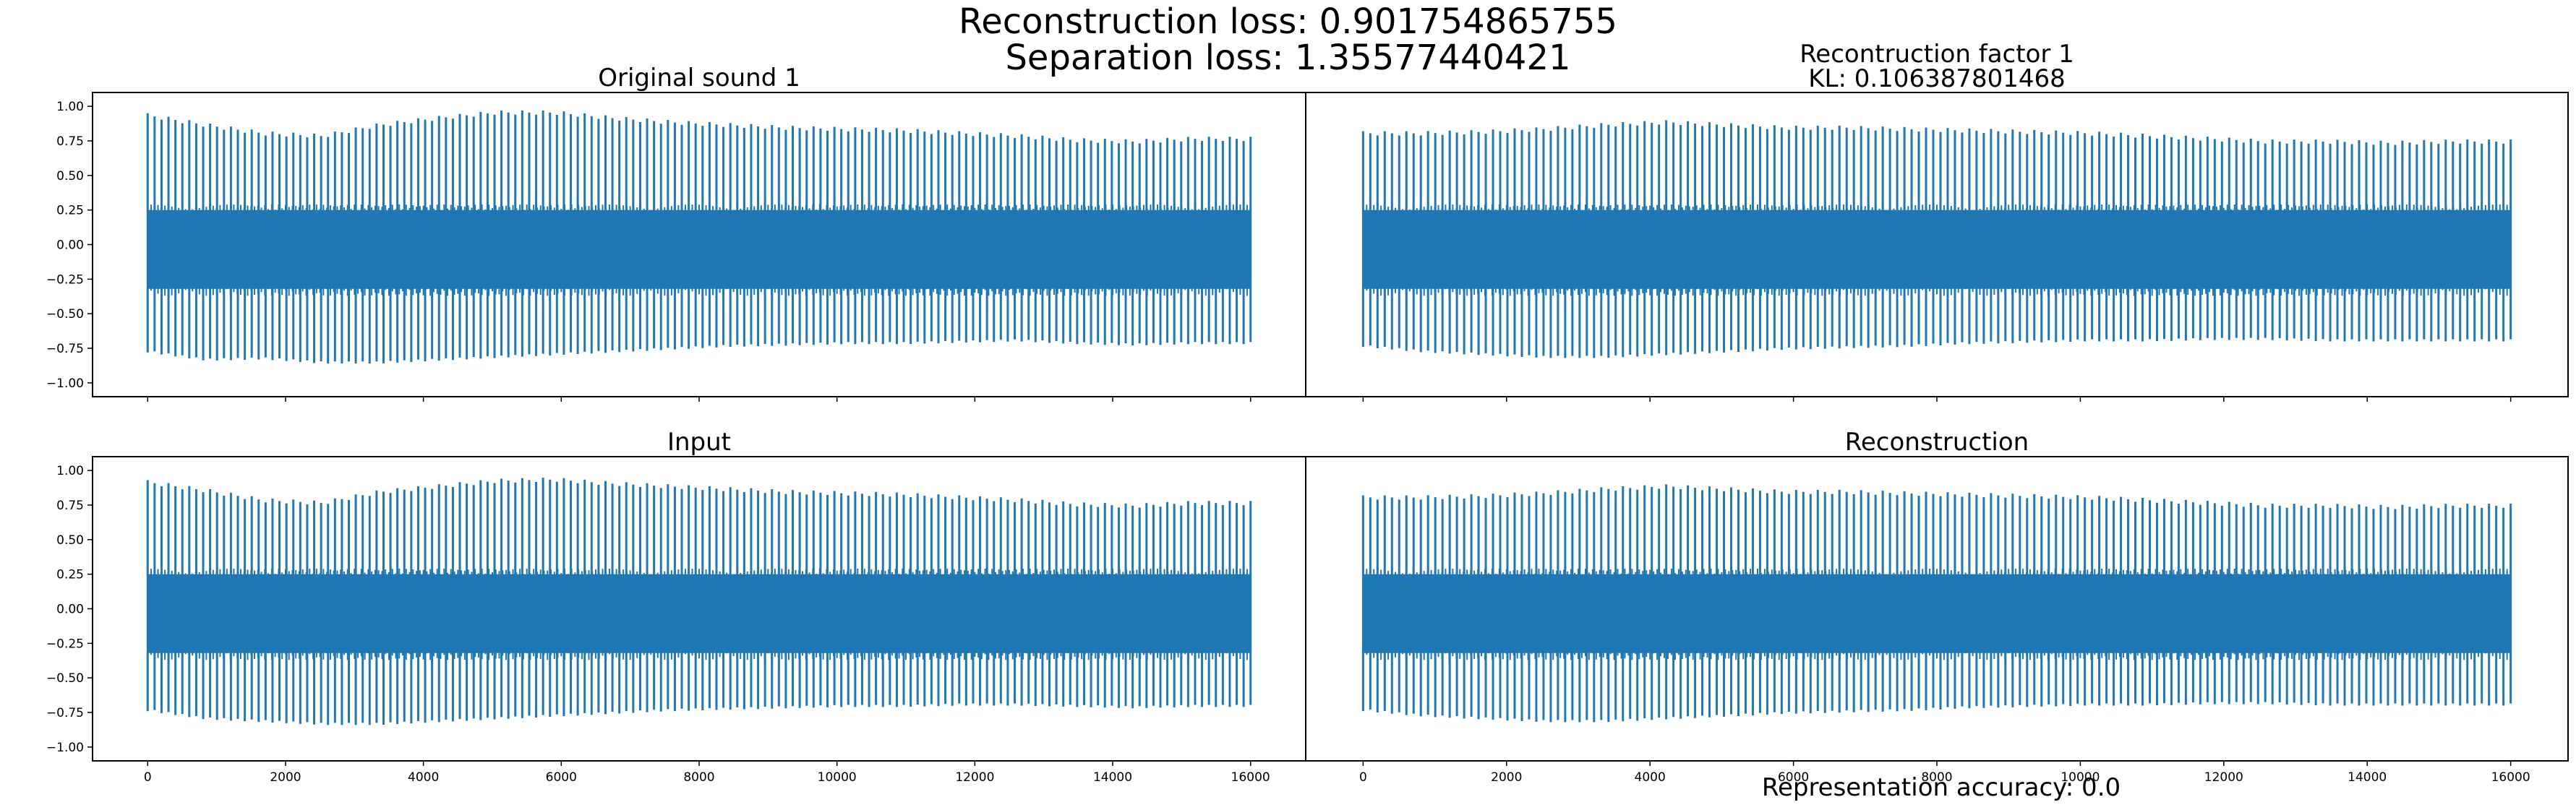 Image resolution: width=2576 pixels, height=810 pixels. Describe the element at coordinates (1288, 21) in the screenshot. I see `figure-suptitle-line1: Reconstruction loss: 0.901754865755` at that location.